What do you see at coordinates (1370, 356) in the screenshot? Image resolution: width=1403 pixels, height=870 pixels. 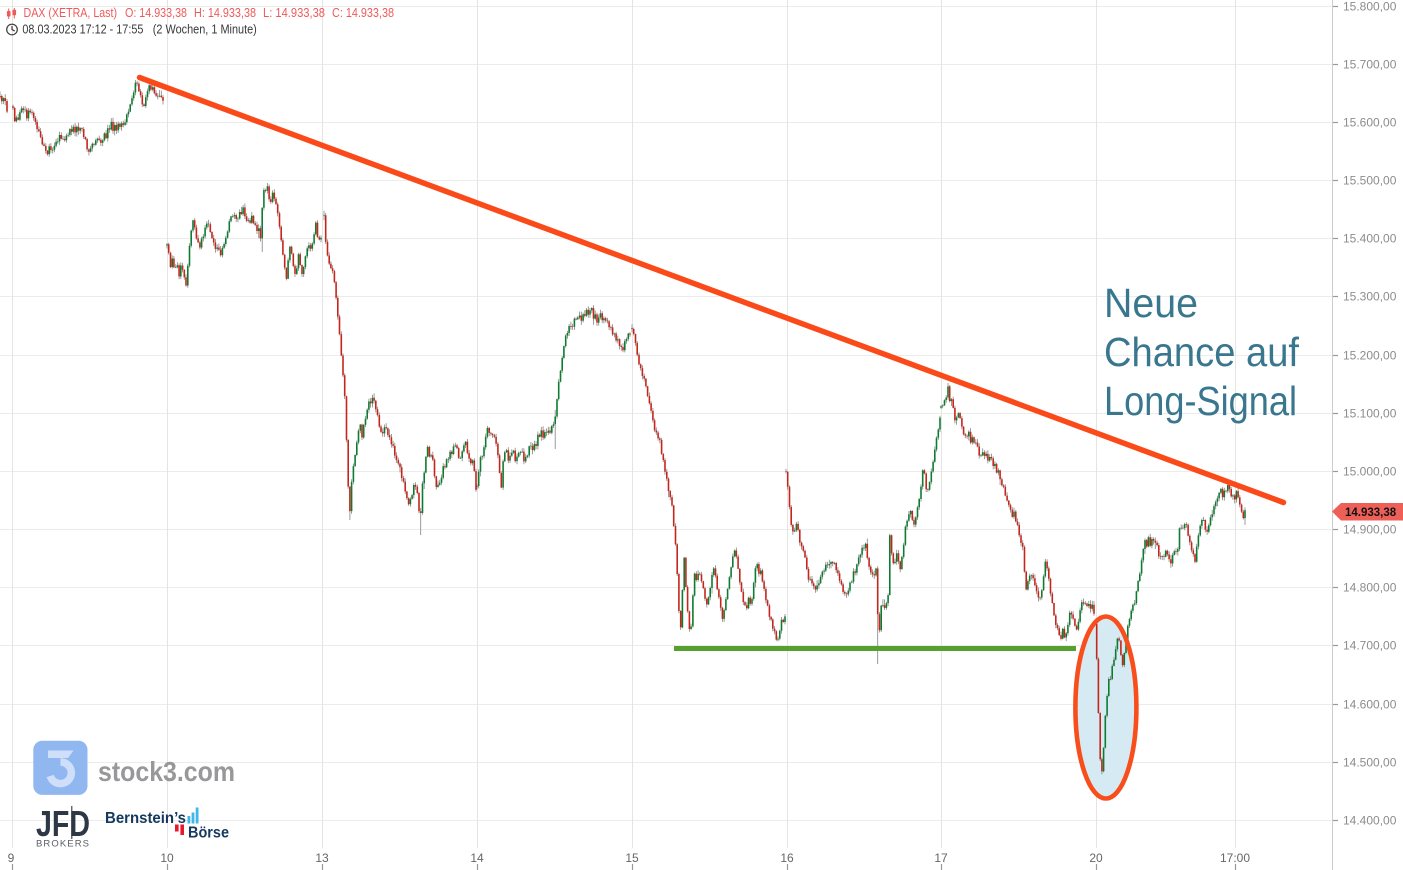 I see `svg-text: 15.200,00` at bounding box center [1370, 356].